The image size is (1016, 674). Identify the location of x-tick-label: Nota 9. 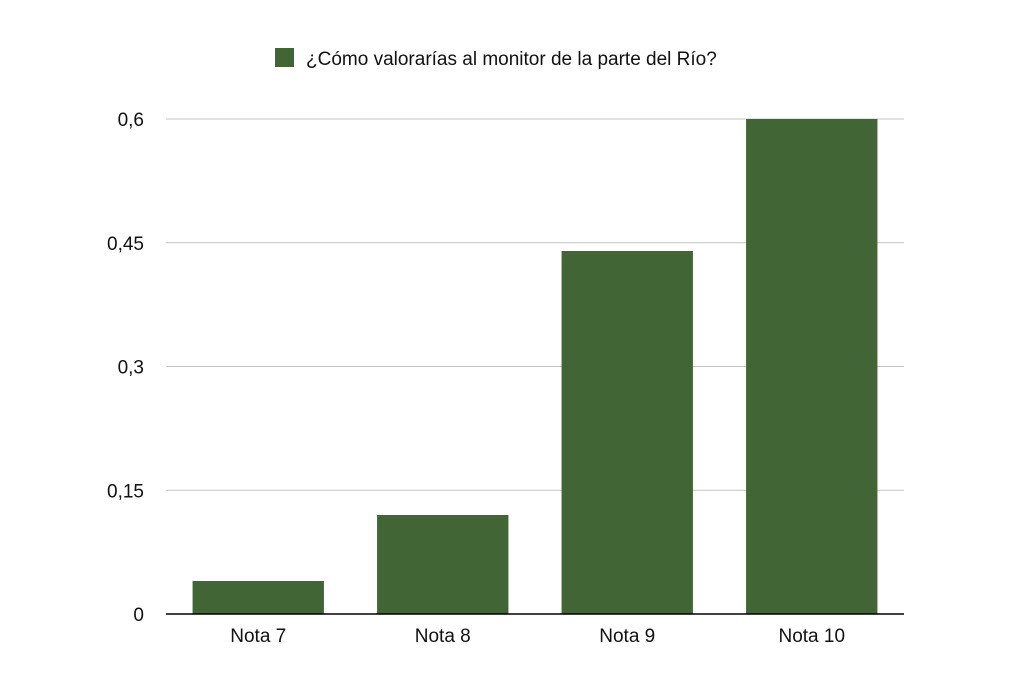
(627, 636).